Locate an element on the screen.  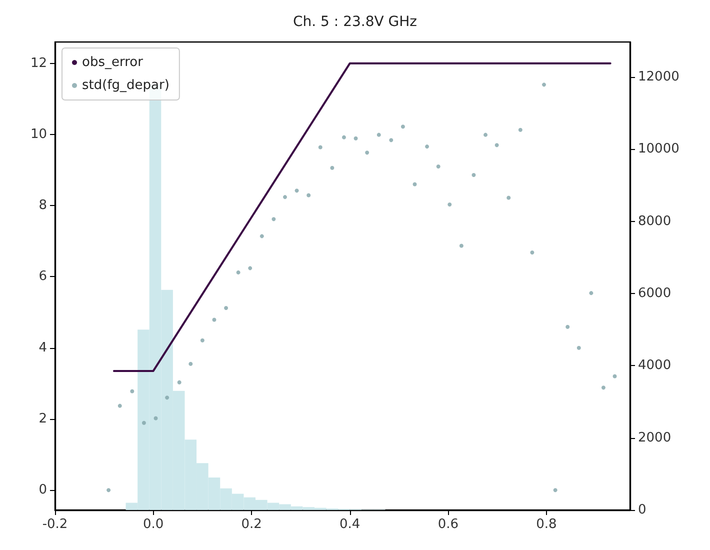
y2-tick-label: 8000 is located at coordinates (655, 221).